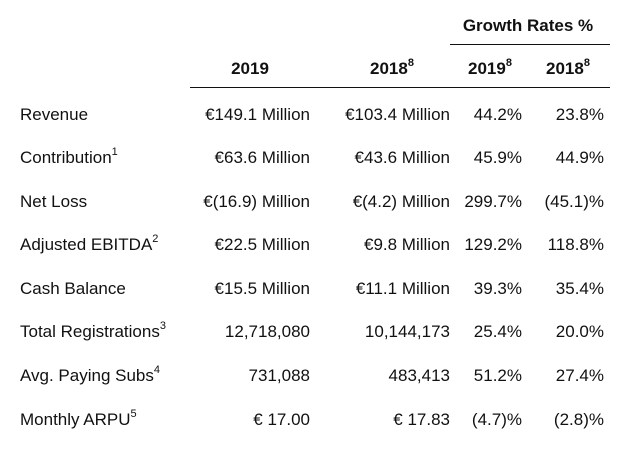  I want to click on value-2018: €103.4 Million, so click(397, 114).